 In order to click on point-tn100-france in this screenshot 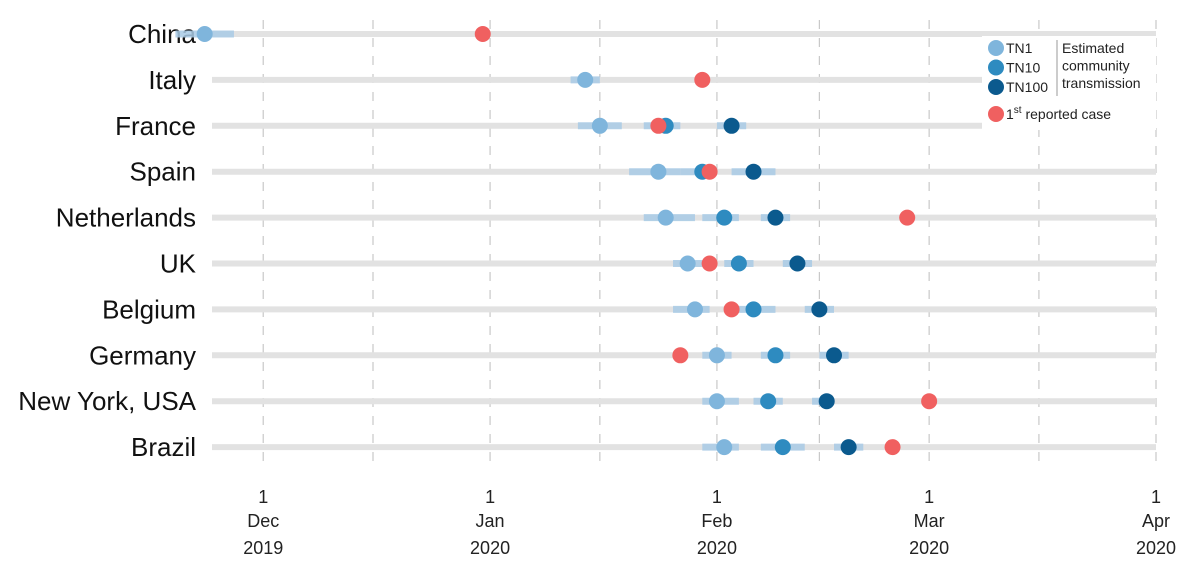, I will do `click(731, 125)`.